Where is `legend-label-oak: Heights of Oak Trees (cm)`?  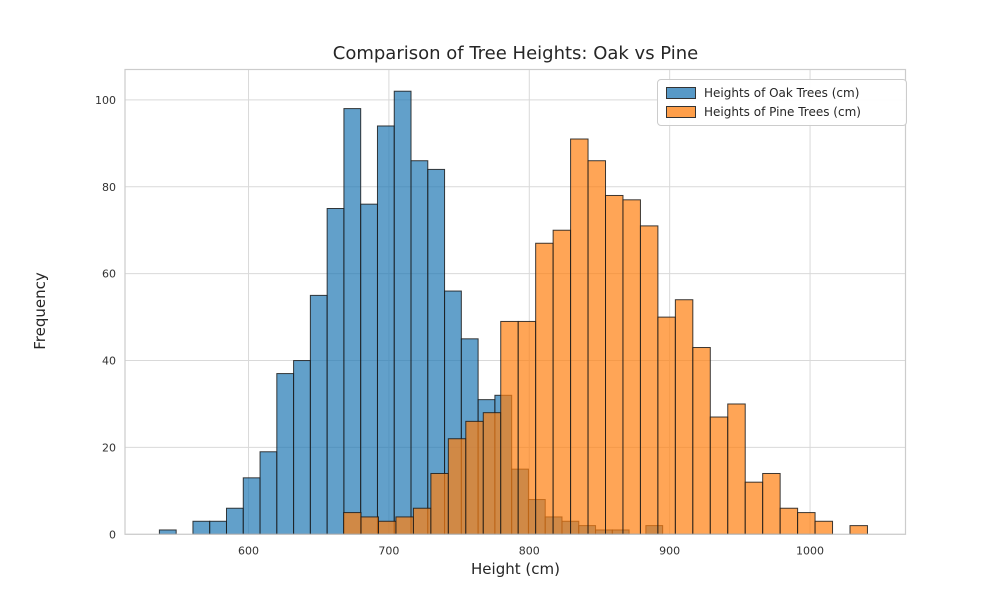 legend-label-oak: Heights of Oak Trees (cm) is located at coordinates (782, 93).